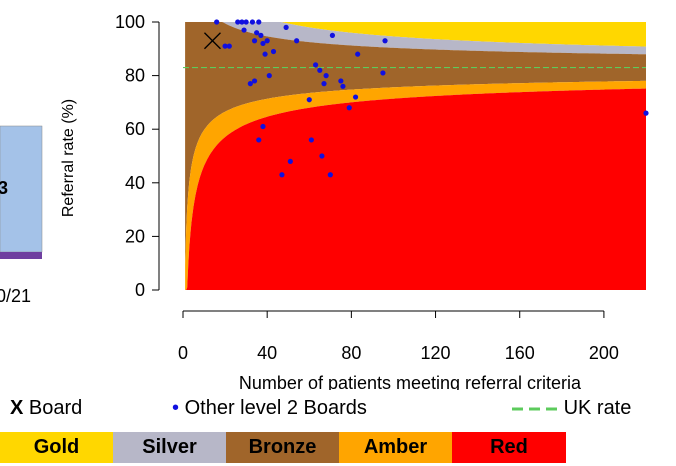 This screenshot has width=676, height=466. Describe the element at coordinates (509, 447) in the screenshot. I see `band-label-red: Red` at that location.